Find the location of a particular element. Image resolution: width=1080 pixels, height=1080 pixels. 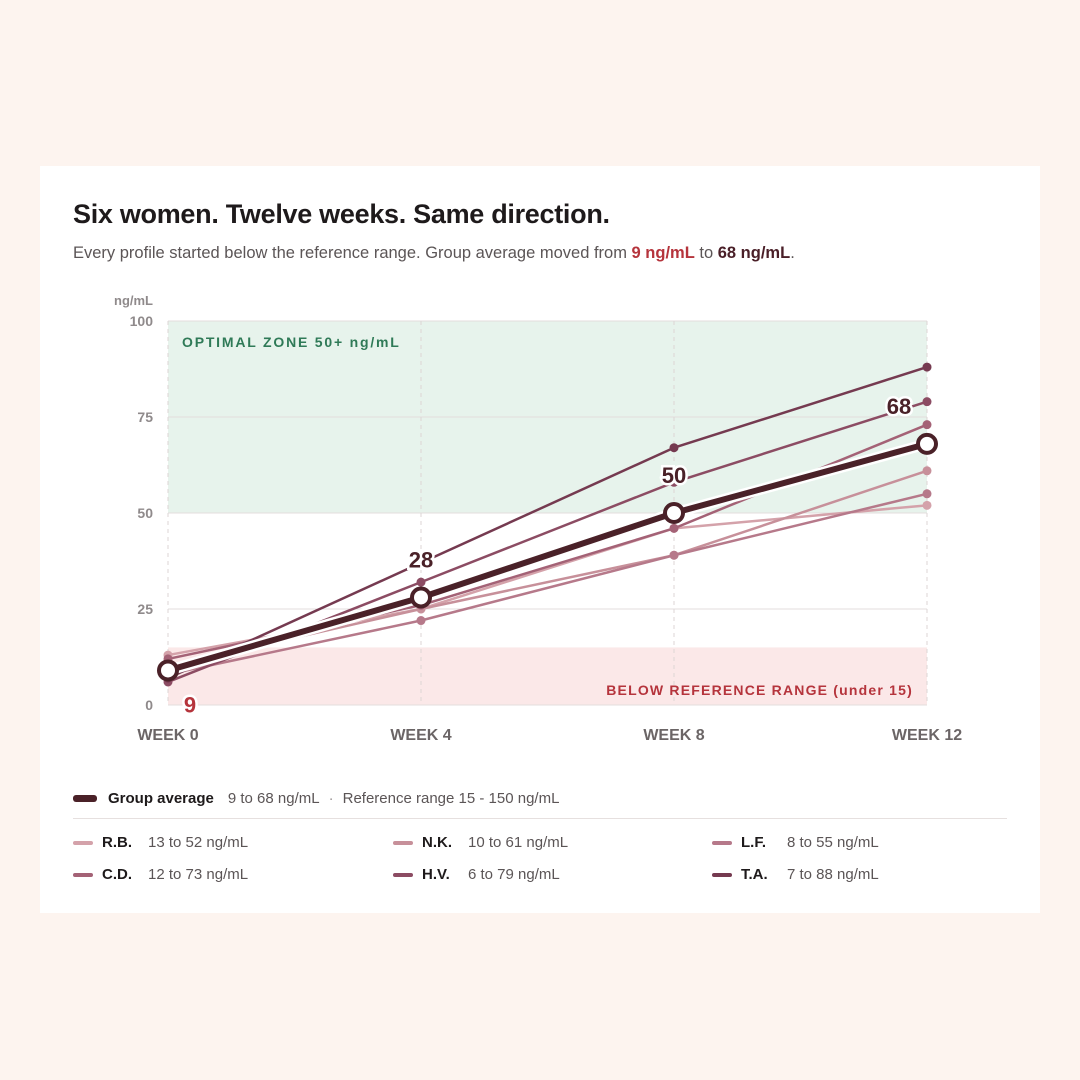

legend-name: N.K. is located at coordinates (437, 842).